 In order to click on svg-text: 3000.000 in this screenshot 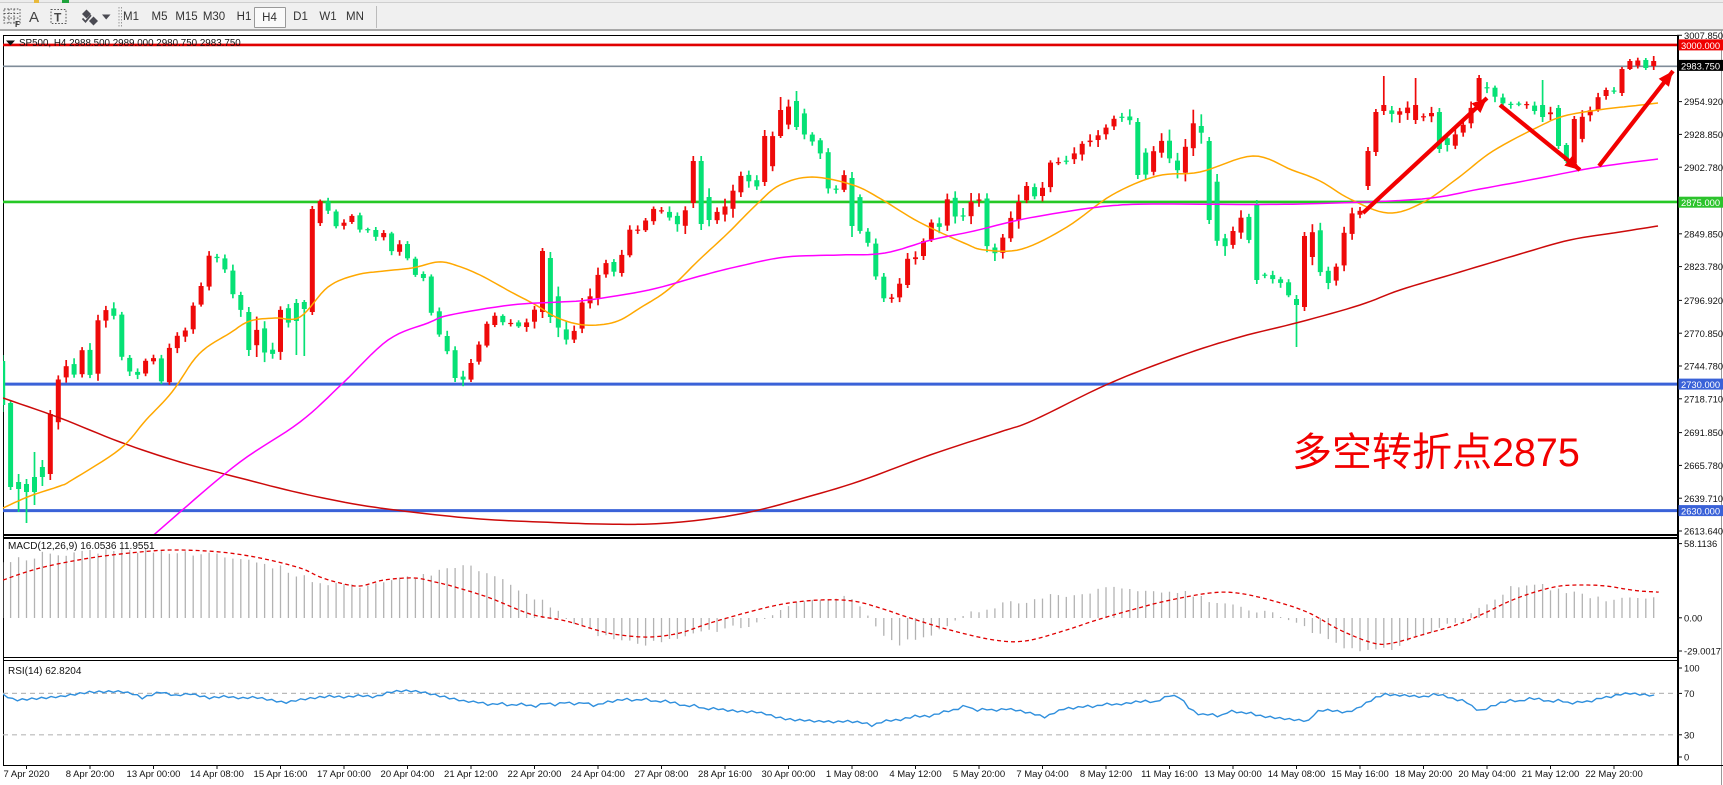, I will do `click(1700, 45)`.